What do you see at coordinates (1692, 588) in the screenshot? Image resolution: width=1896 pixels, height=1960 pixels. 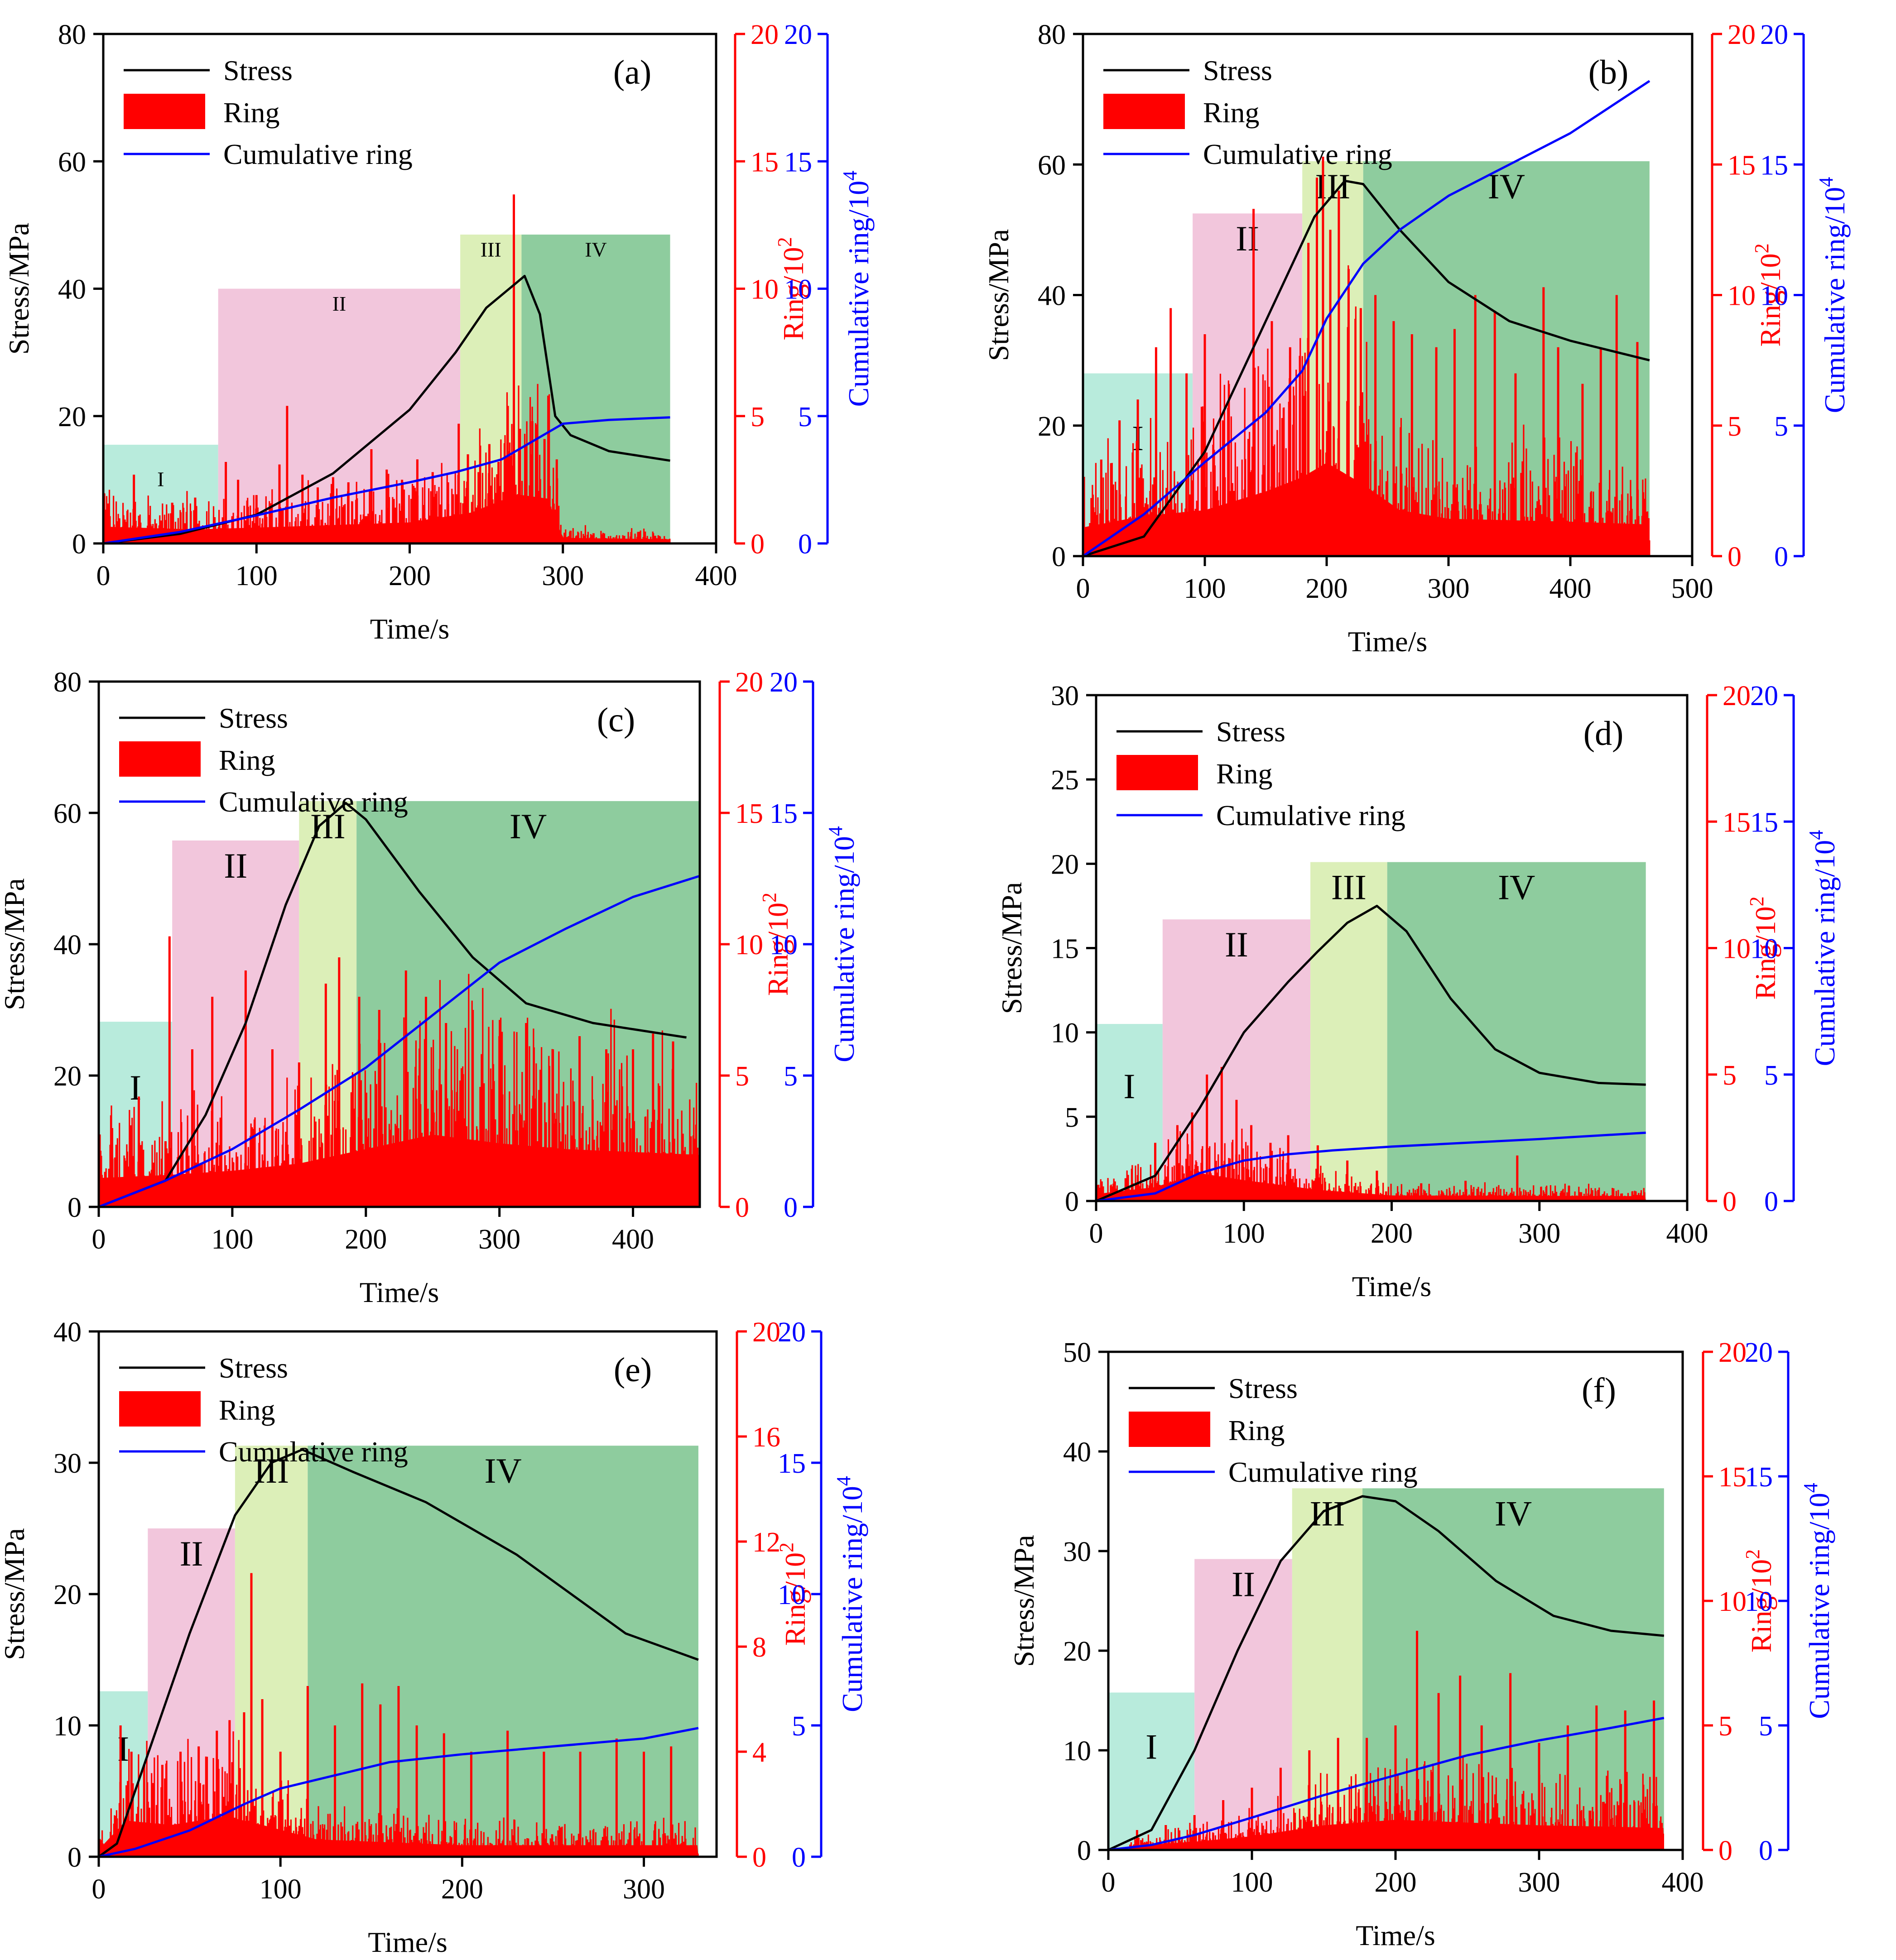 I see `x-tick-label: 500` at bounding box center [1692, 588].